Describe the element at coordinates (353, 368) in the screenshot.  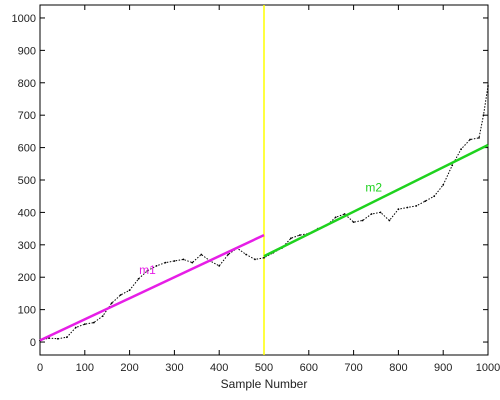
I see `x-tick-label: 700` at that location.